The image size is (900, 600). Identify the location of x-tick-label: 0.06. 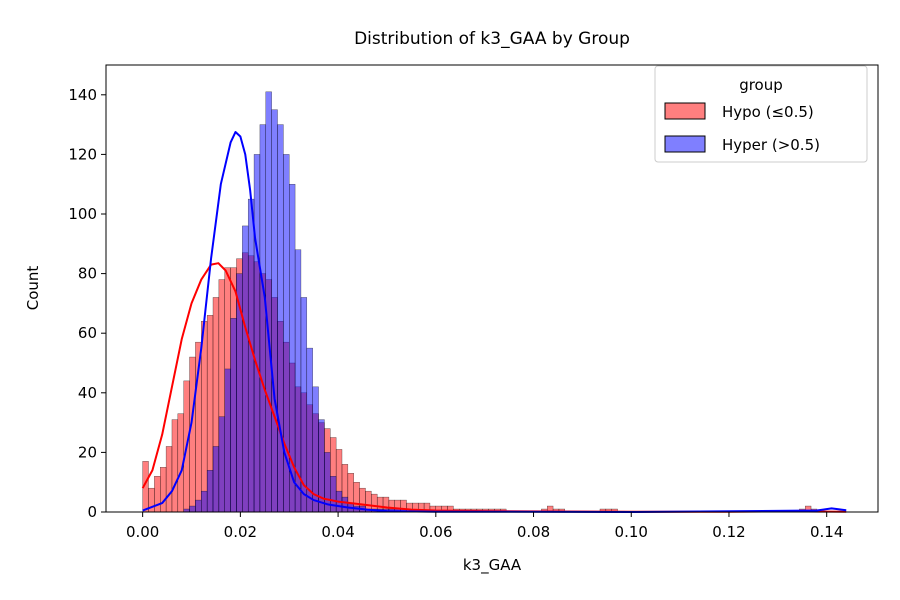
(435, 532).